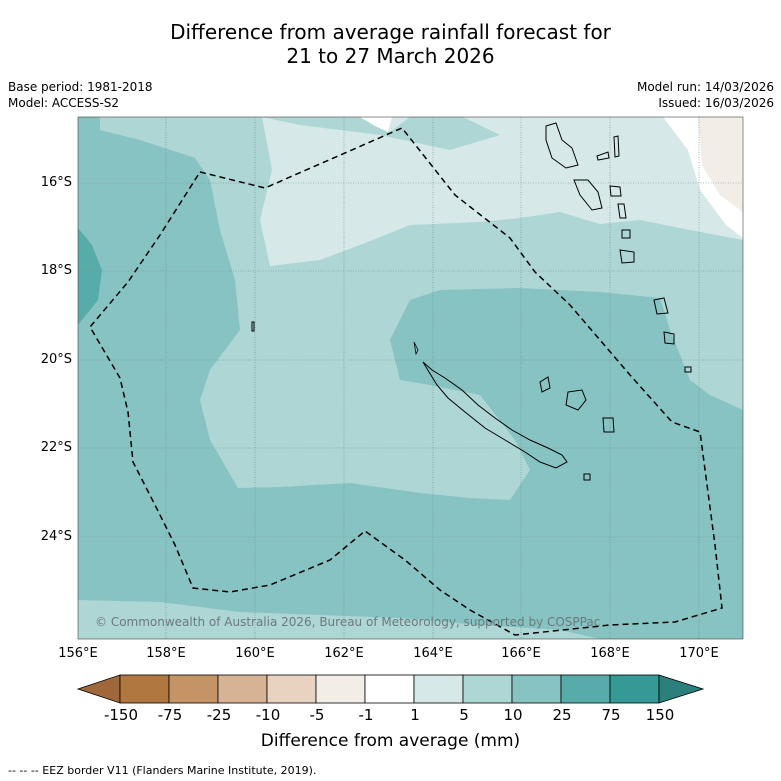 The height and width of the screenshot is (781, 781). Describe the element at coordinates (627, 256) in the screenshot. I see `erromango-island` at that location.